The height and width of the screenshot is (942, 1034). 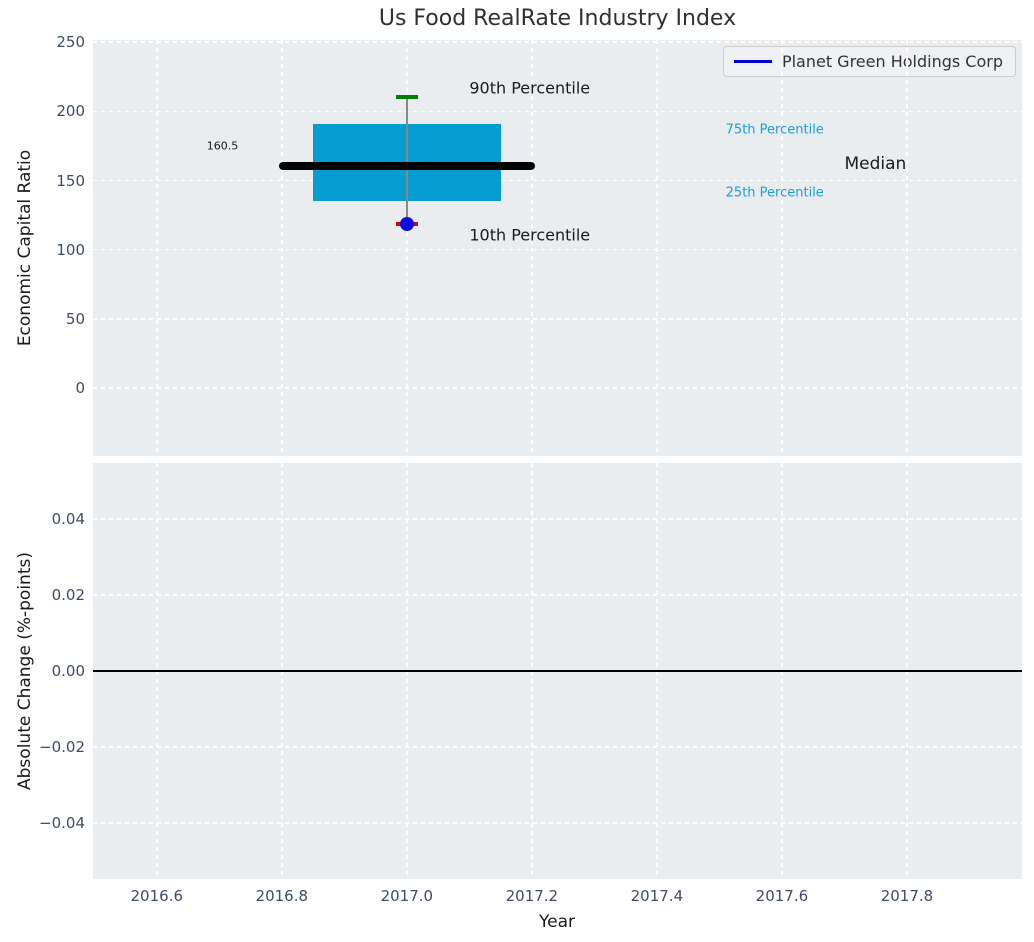 I want to click on legend-line-sample, so click(x=752, y=61).